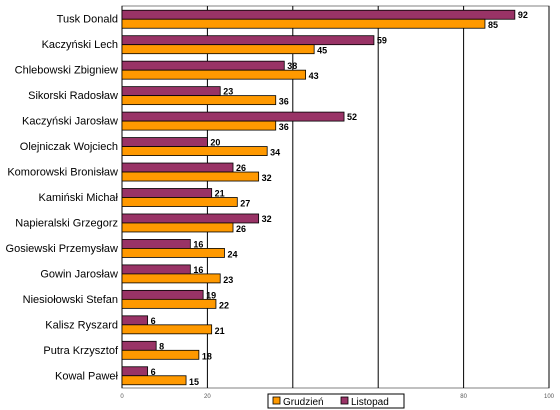  Describe the element at coordinates (241, 229) in the screenshot. I see `value-label-grudzien: 26` at that location.